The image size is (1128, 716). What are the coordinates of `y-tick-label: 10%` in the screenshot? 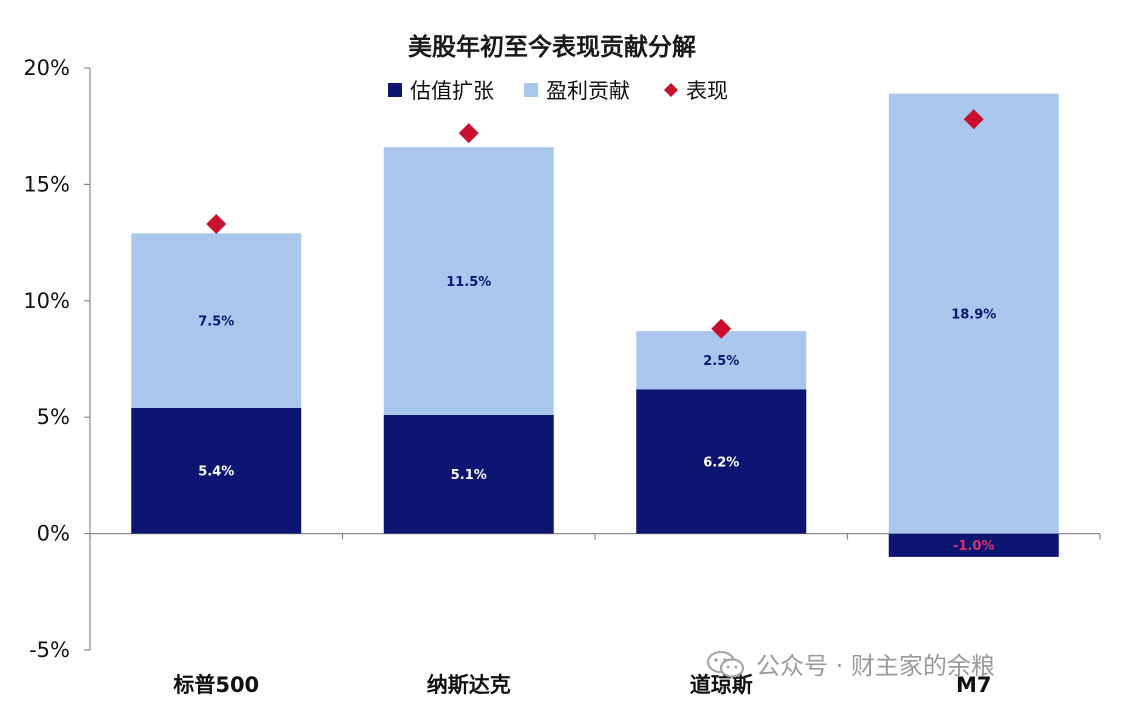 It's located at (46, 301).